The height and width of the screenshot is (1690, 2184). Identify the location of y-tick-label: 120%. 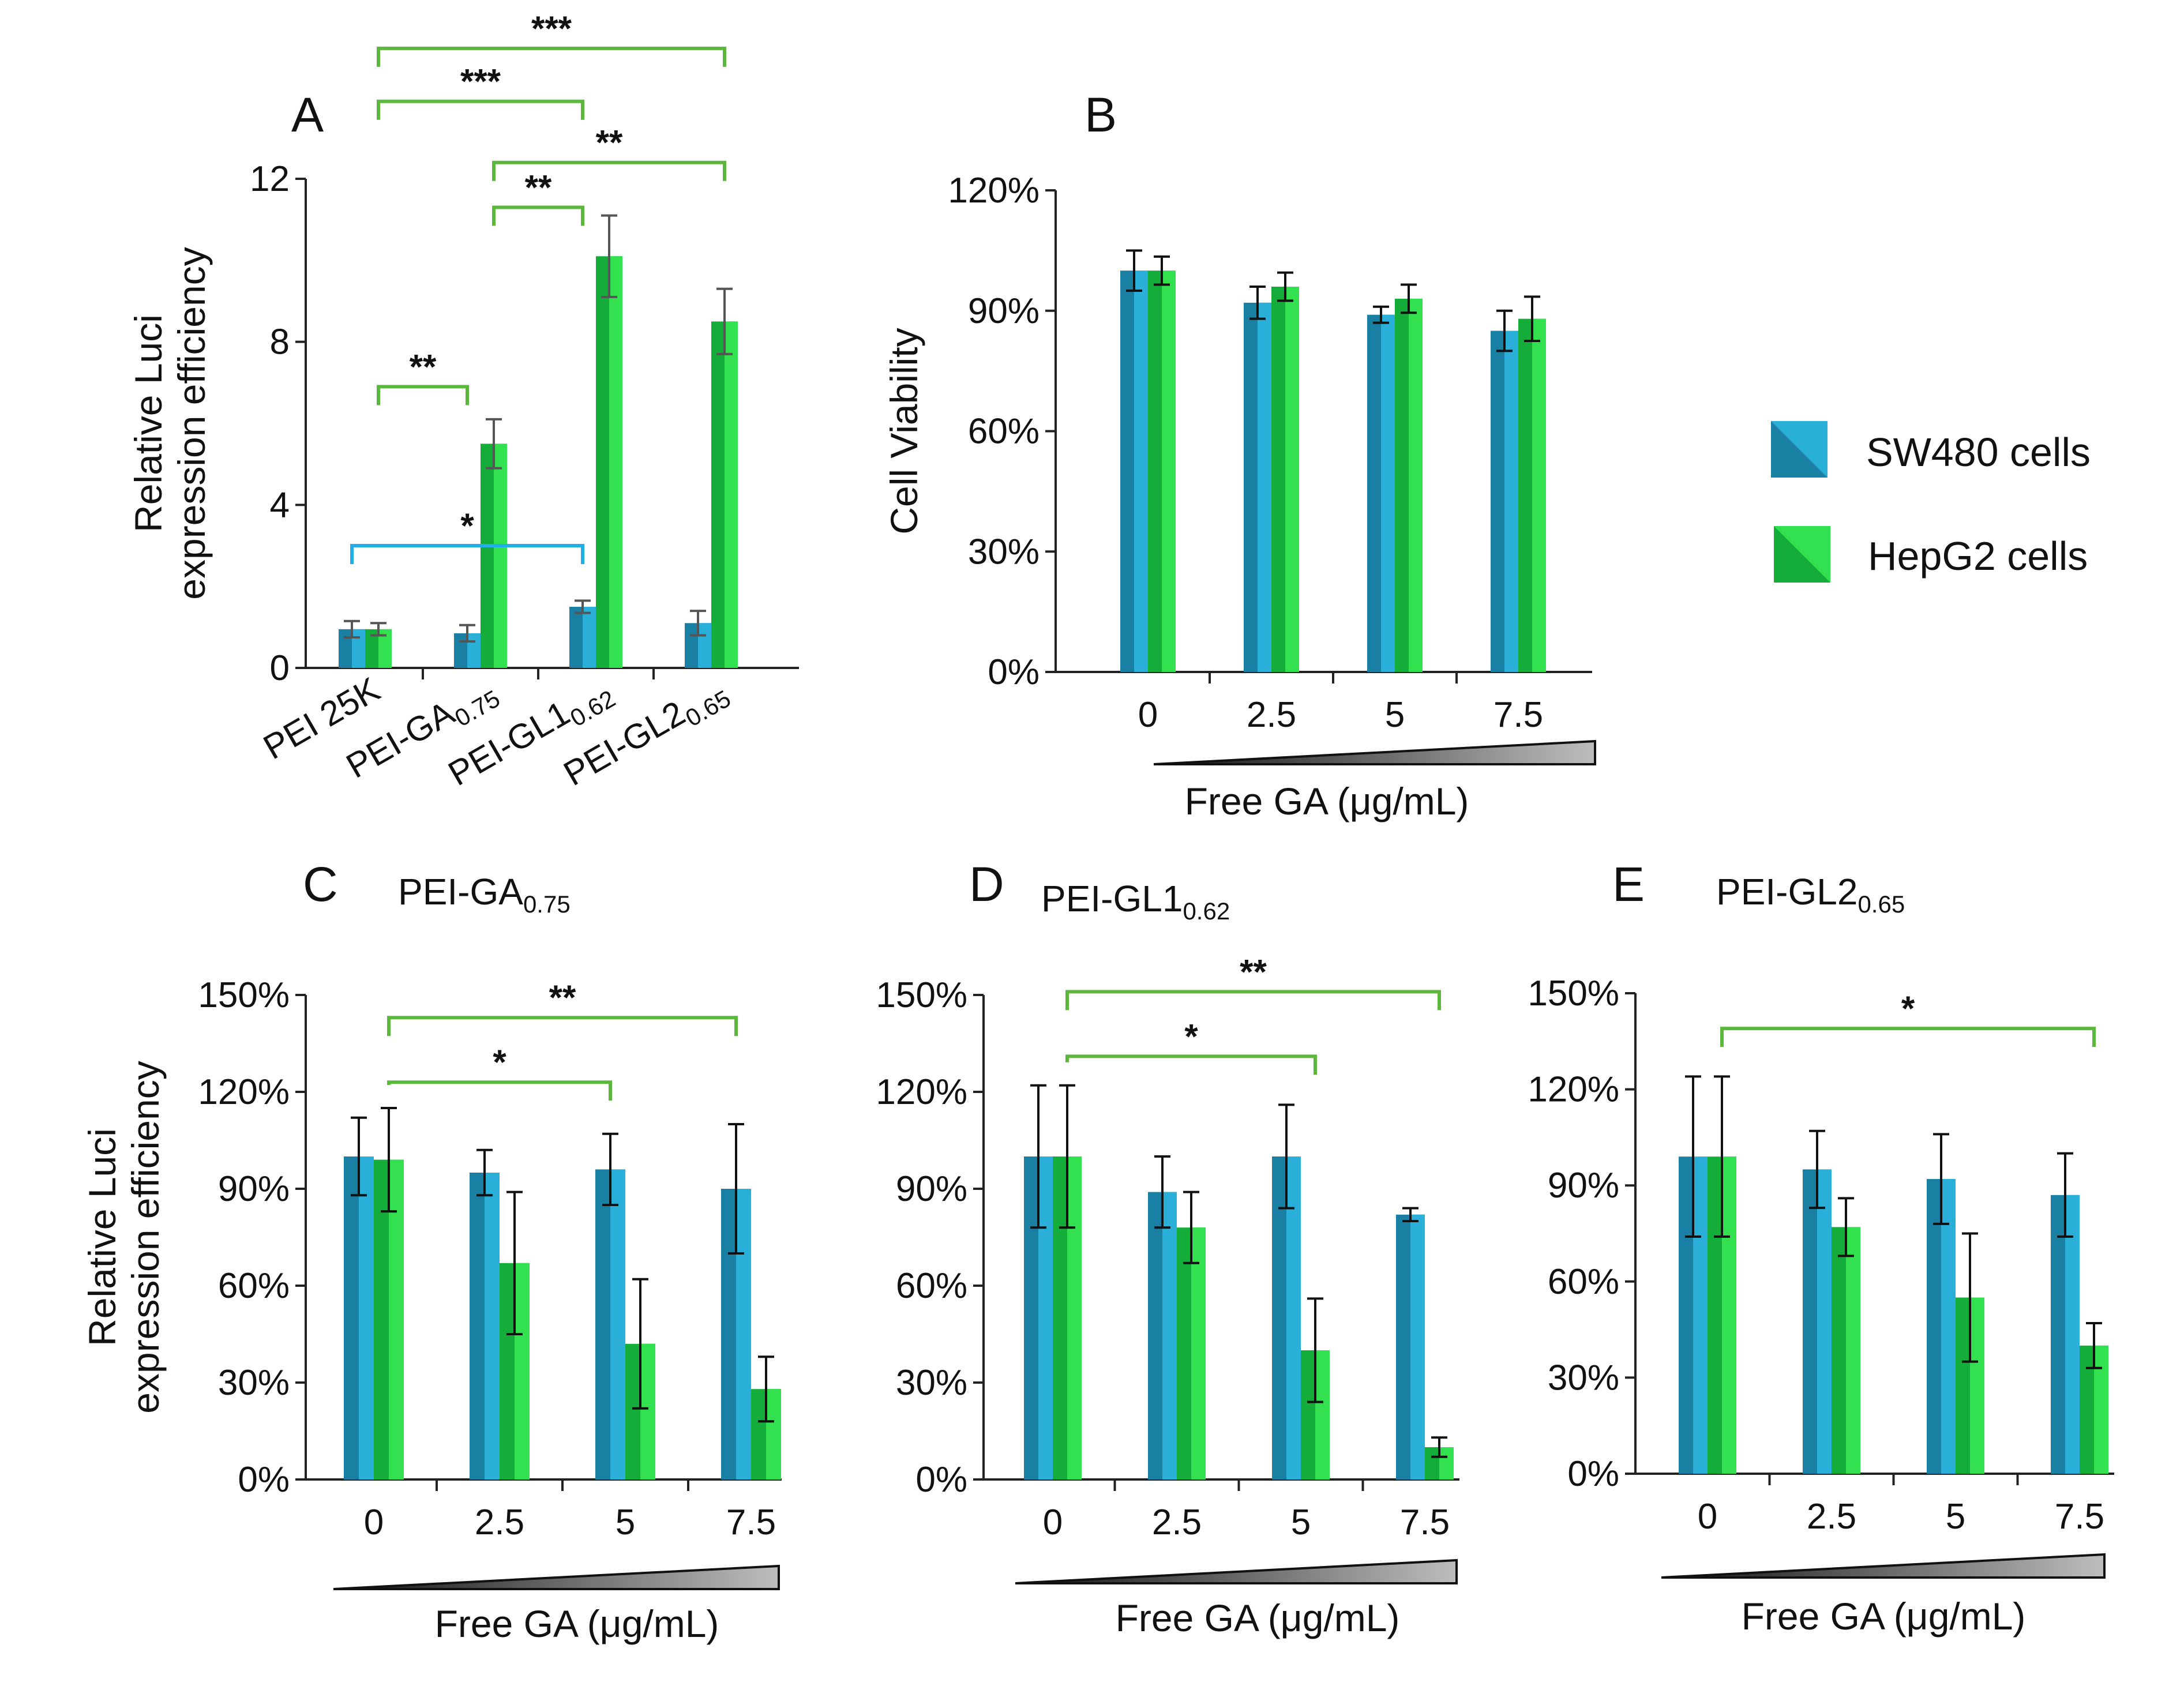
(1573, 1090).